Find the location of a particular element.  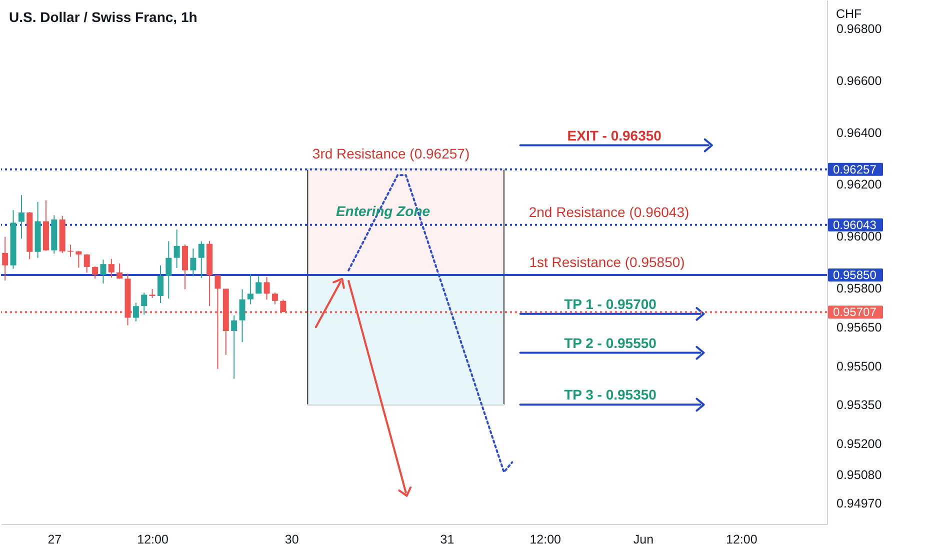

y-tick-label: 0.95500 is located at coordinates (859, 366).